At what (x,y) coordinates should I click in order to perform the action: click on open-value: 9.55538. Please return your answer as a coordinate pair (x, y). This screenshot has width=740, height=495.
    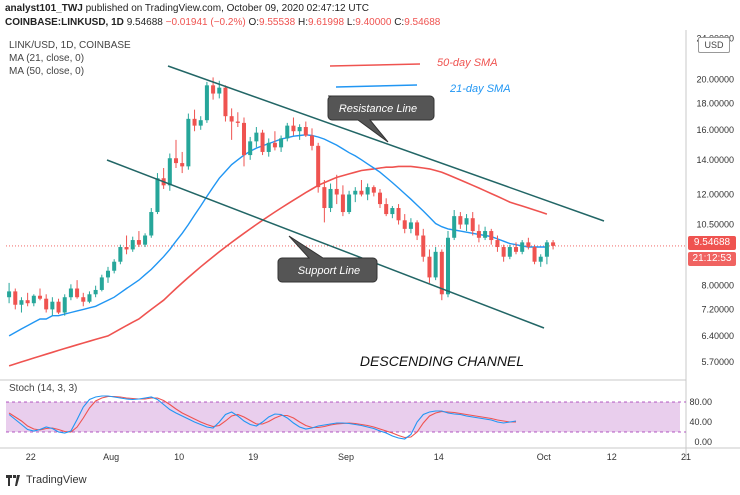
    Looking at the image, I should click on (277, 22).